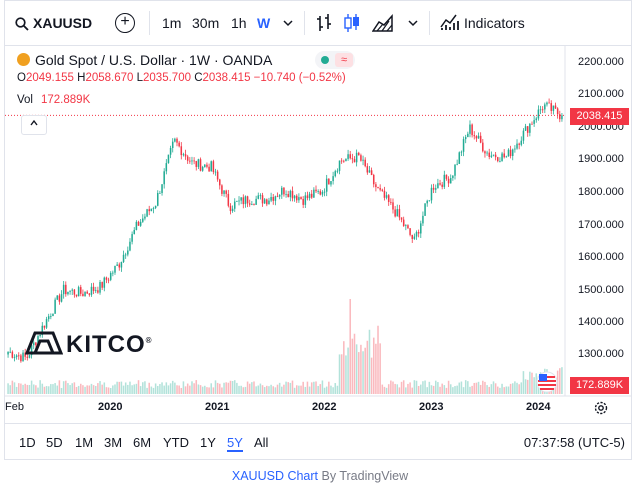 Image resolution: width=640 pixels, height=489 pixels. I want to click on indicators-button: Indicators, so click(482, 23).